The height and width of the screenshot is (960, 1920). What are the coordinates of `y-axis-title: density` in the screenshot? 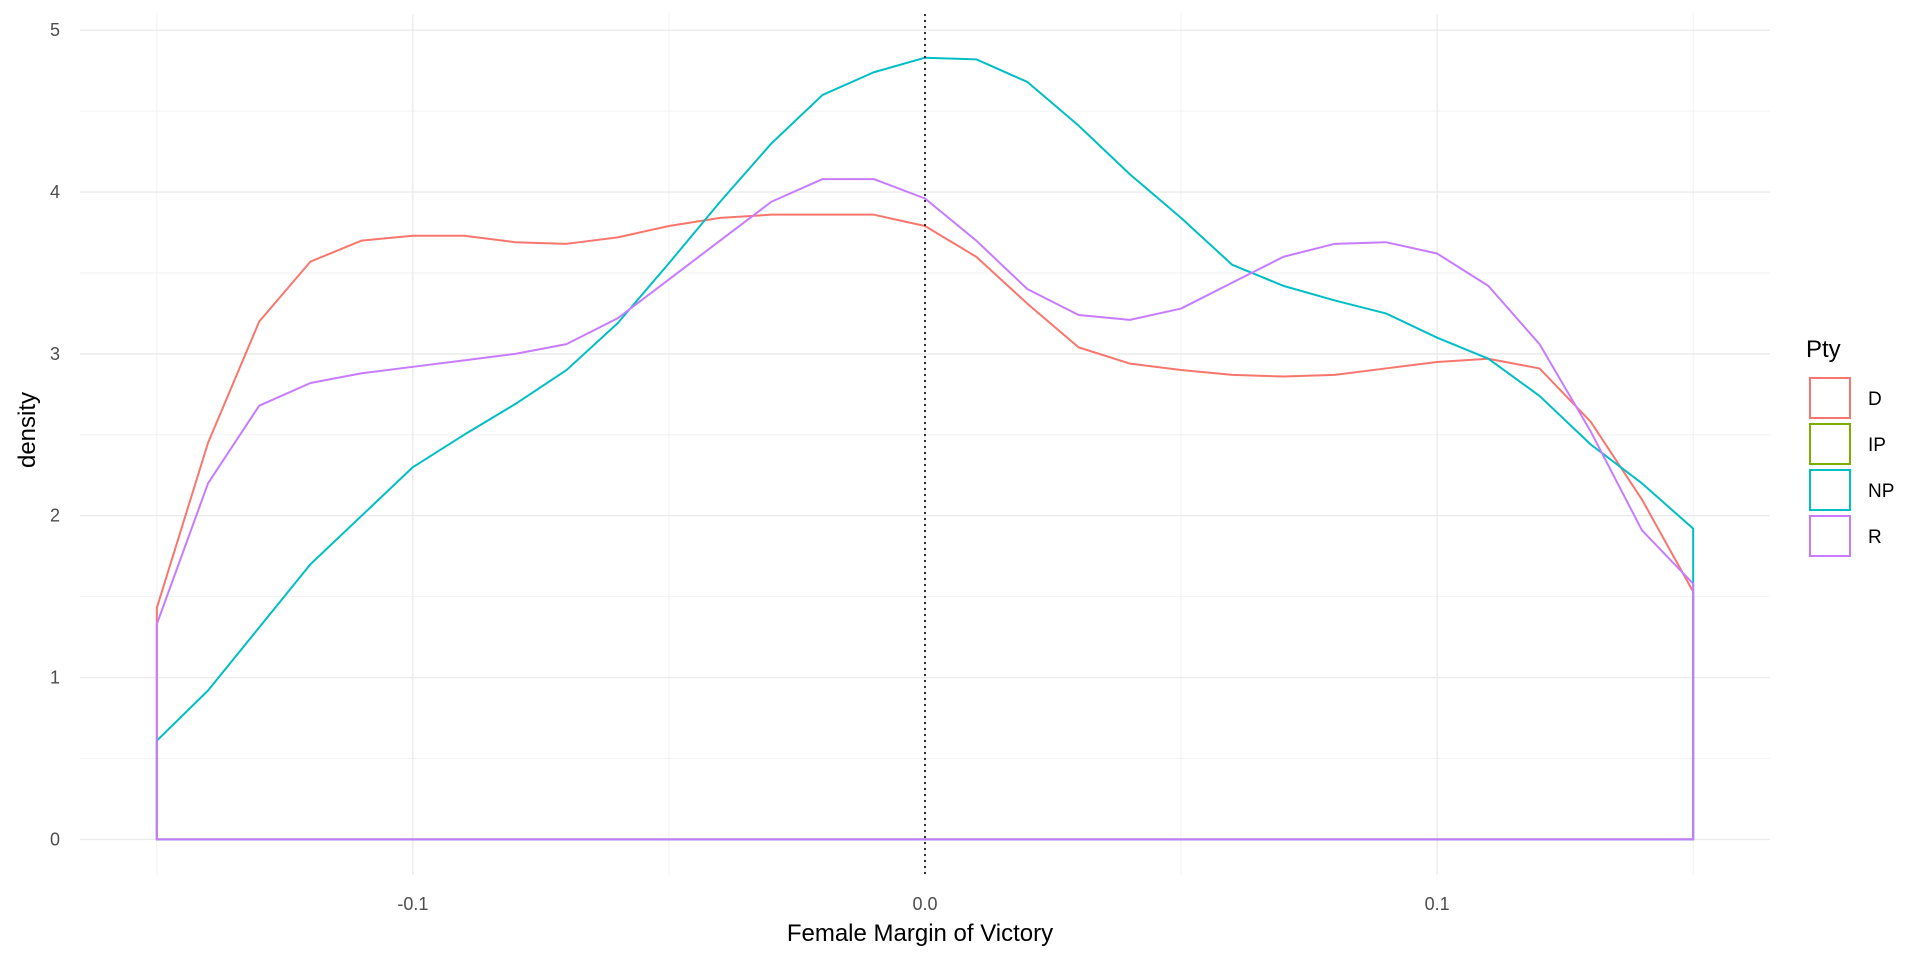 It's located at (27, 430).